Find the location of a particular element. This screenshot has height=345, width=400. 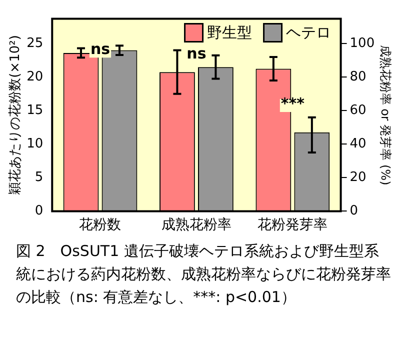

y2-tick-label: 100 is located at coordinates (362, 43).